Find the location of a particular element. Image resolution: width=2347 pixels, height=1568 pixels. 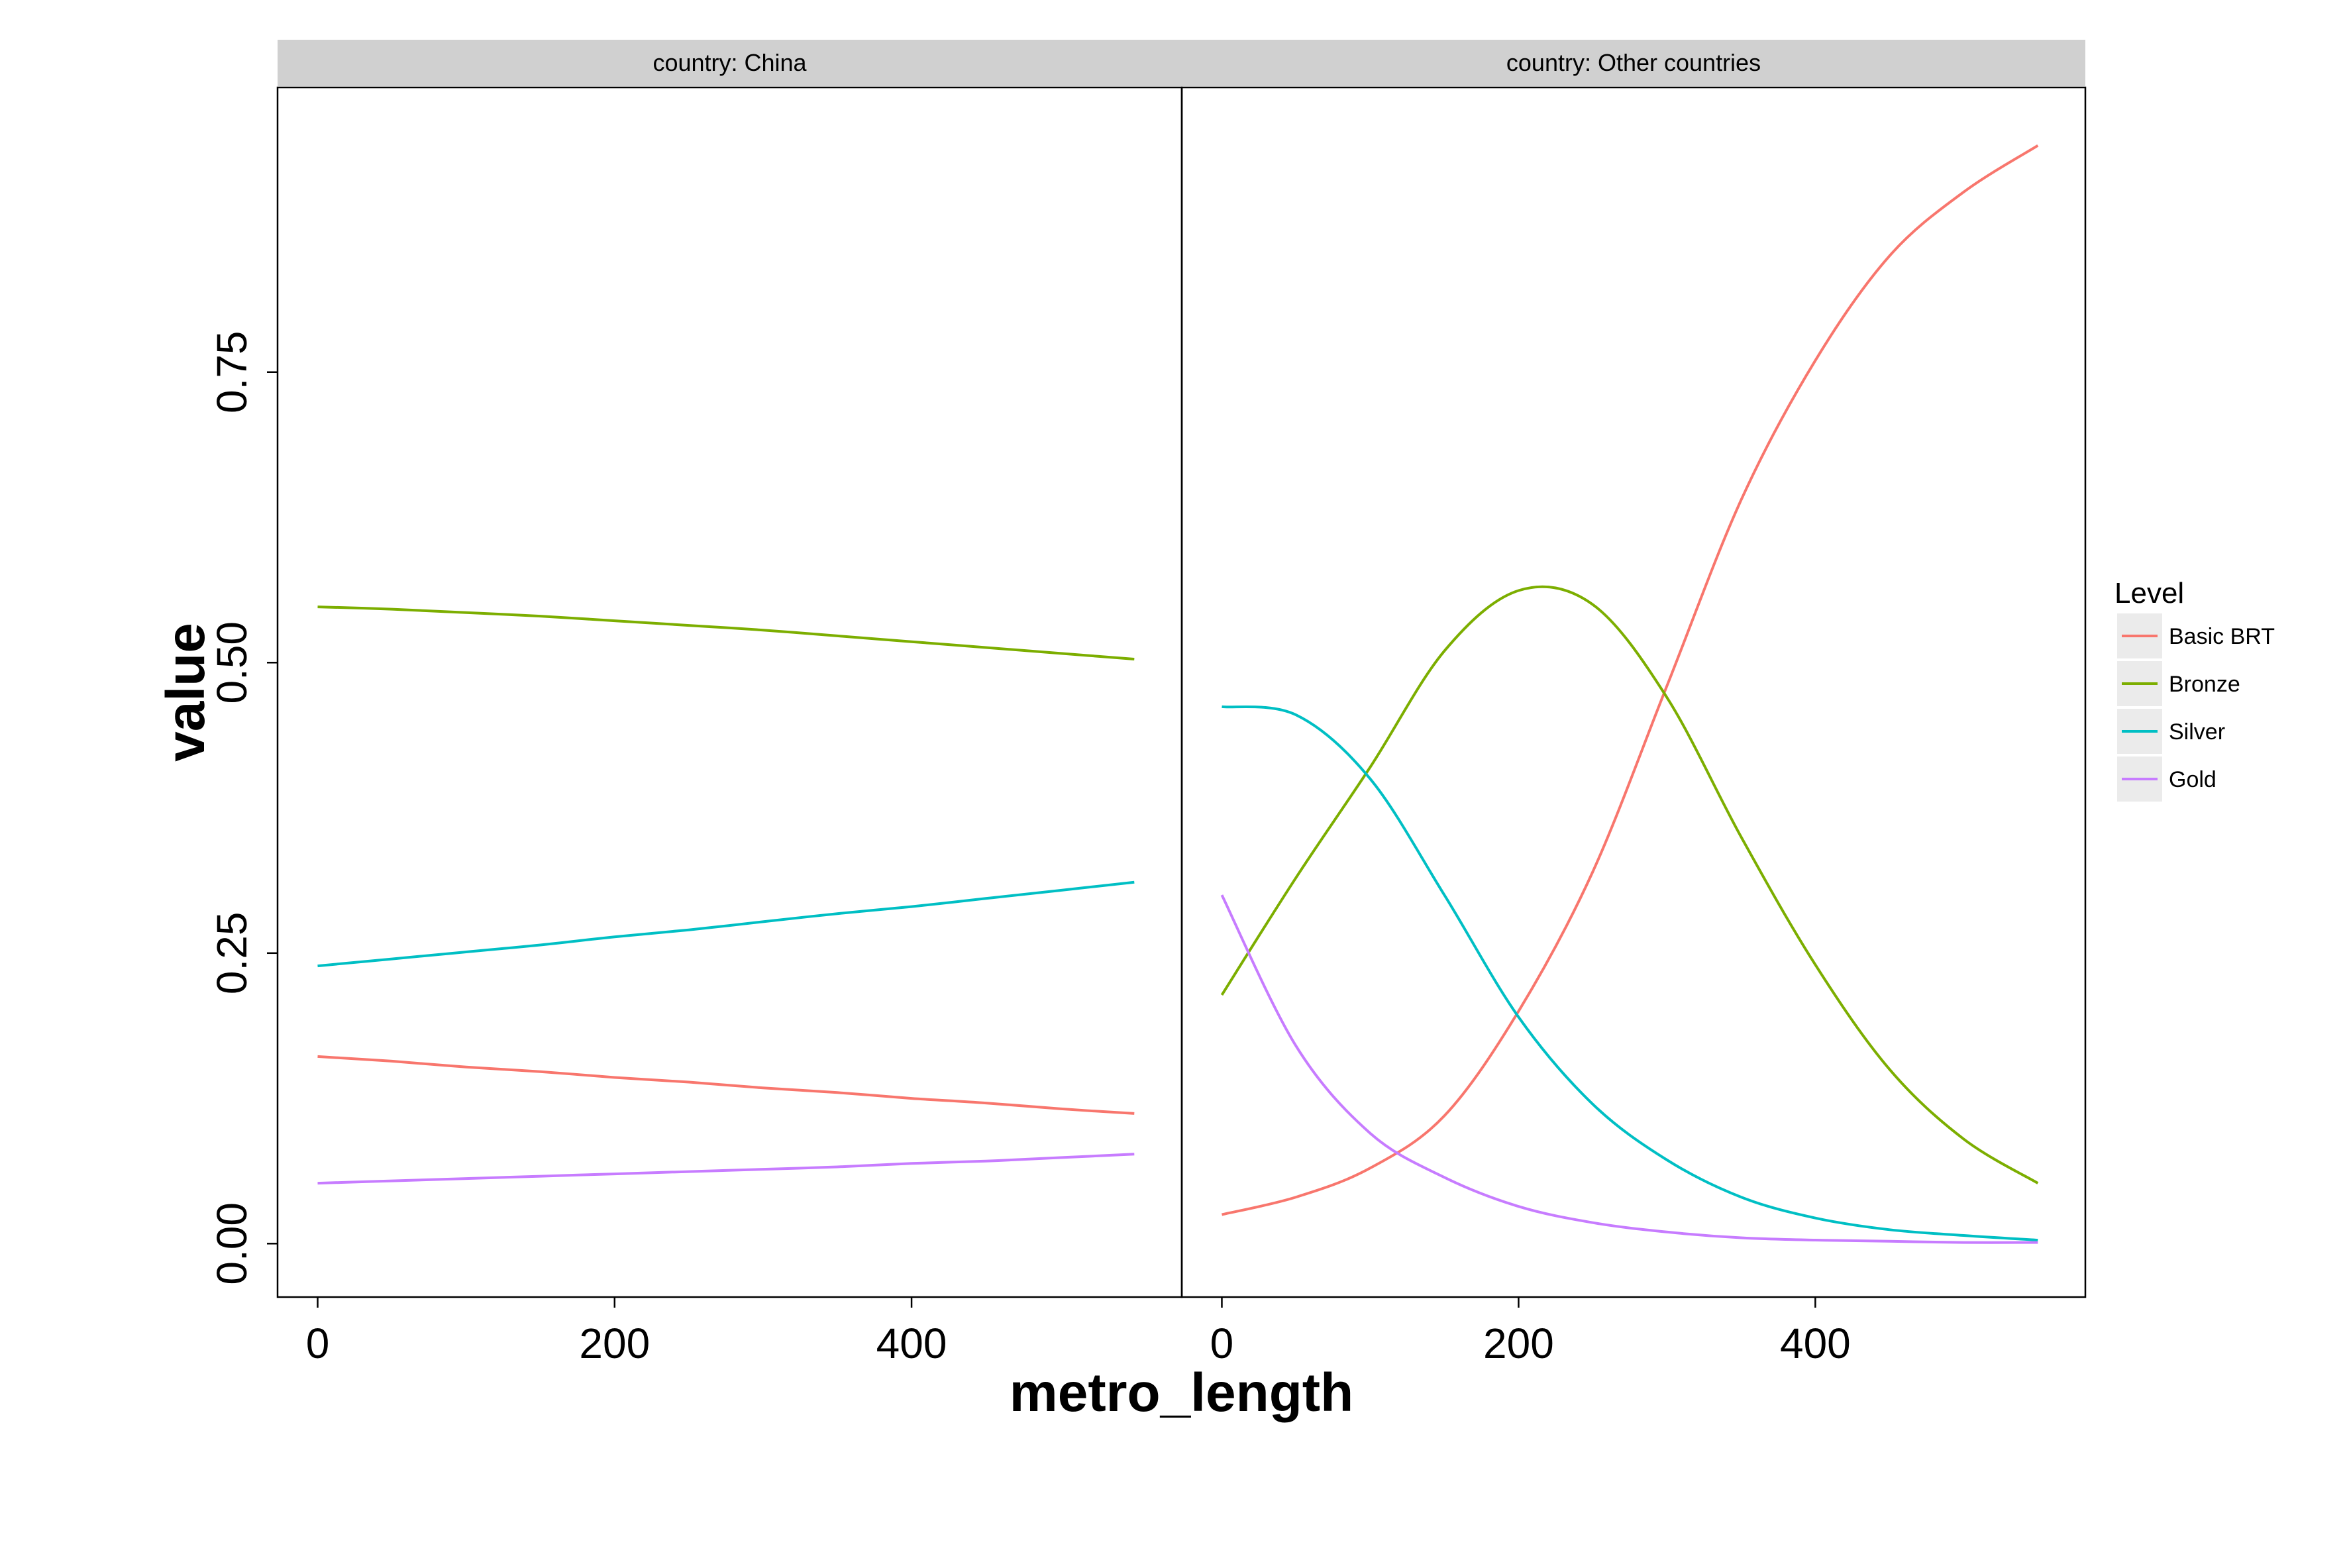

y-tick-label-3: 0.75 is located at coordinates (232, 372).